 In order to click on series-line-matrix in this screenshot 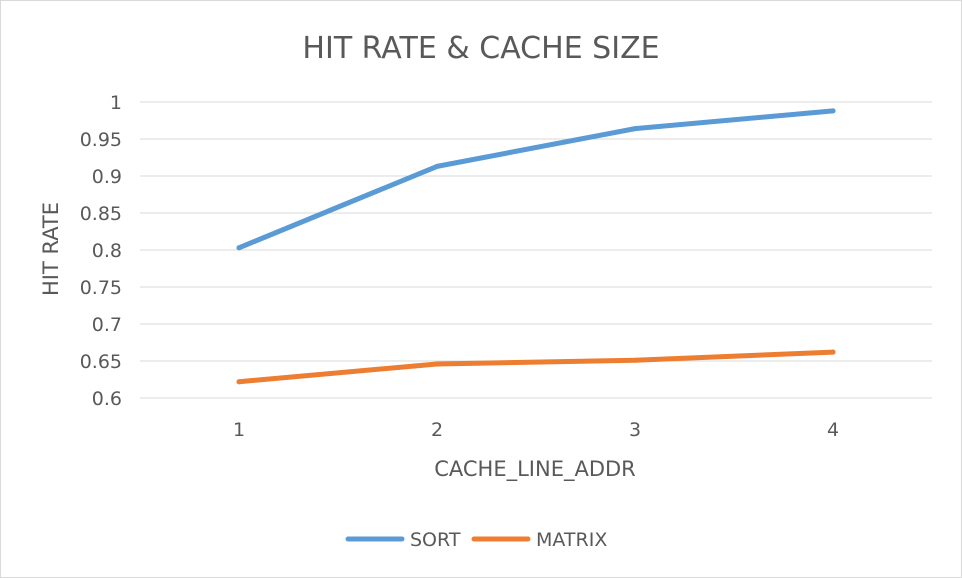, I will do `click(536, 367)`.